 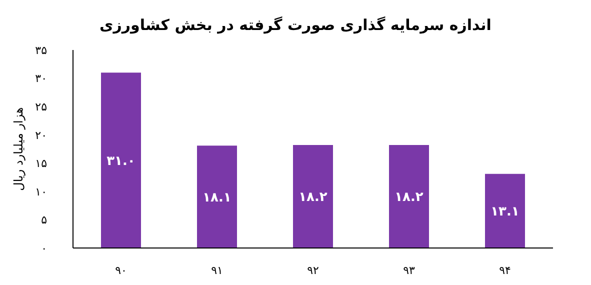 I want to click on x-tick-label: ۹۲, so click(x=313, y=270).